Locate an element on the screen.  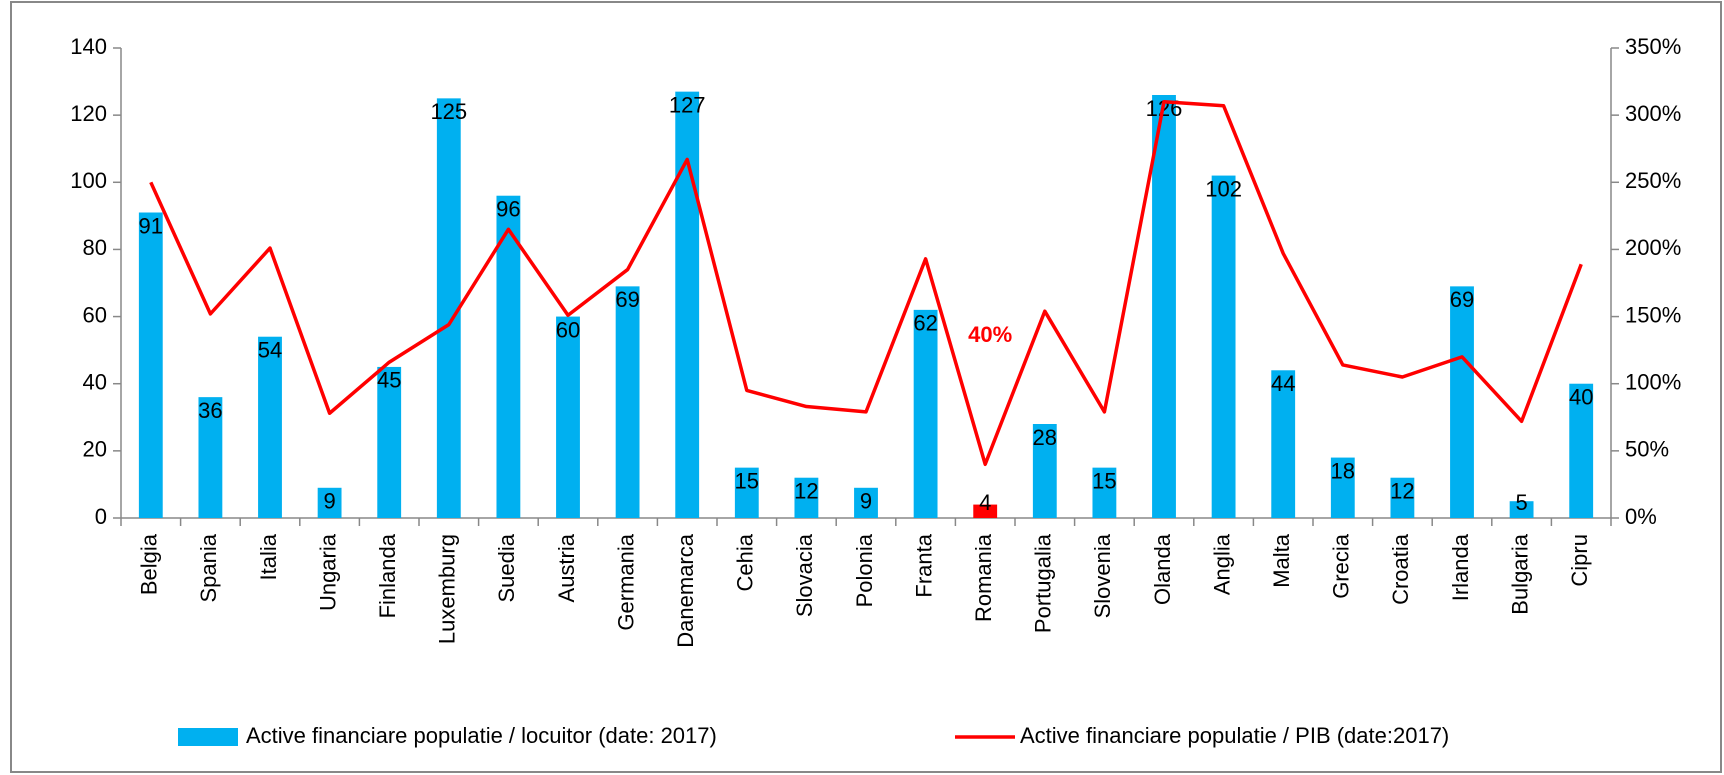
x-tick-label: Grecia is located at coordinates (1341, 566).